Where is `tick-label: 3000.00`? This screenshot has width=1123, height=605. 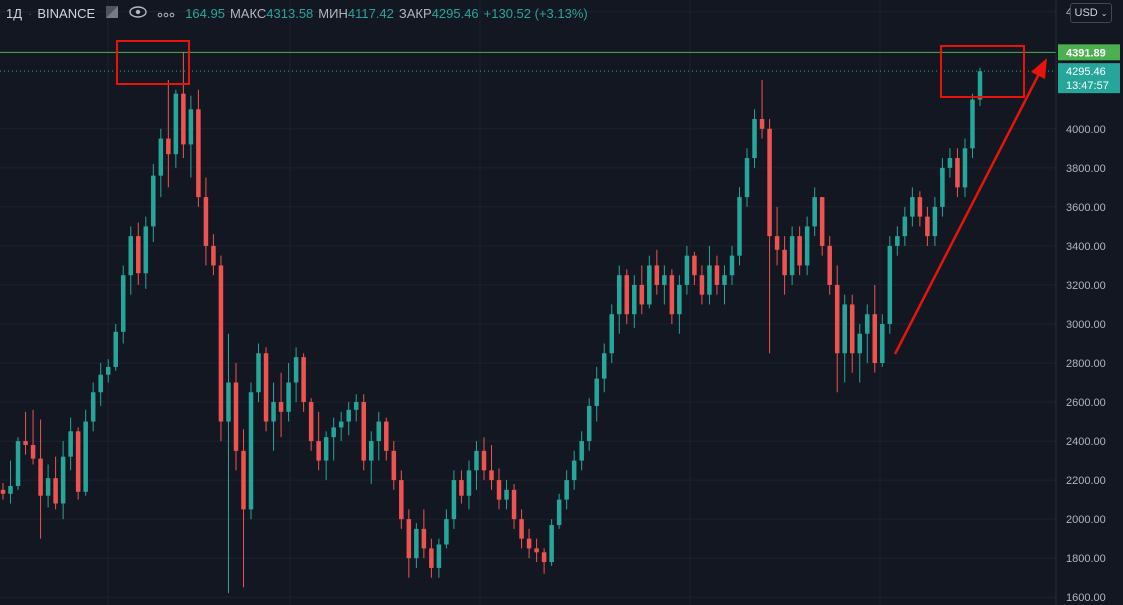
tick-label: 3000.00 is located at coordinates (1086, 325).